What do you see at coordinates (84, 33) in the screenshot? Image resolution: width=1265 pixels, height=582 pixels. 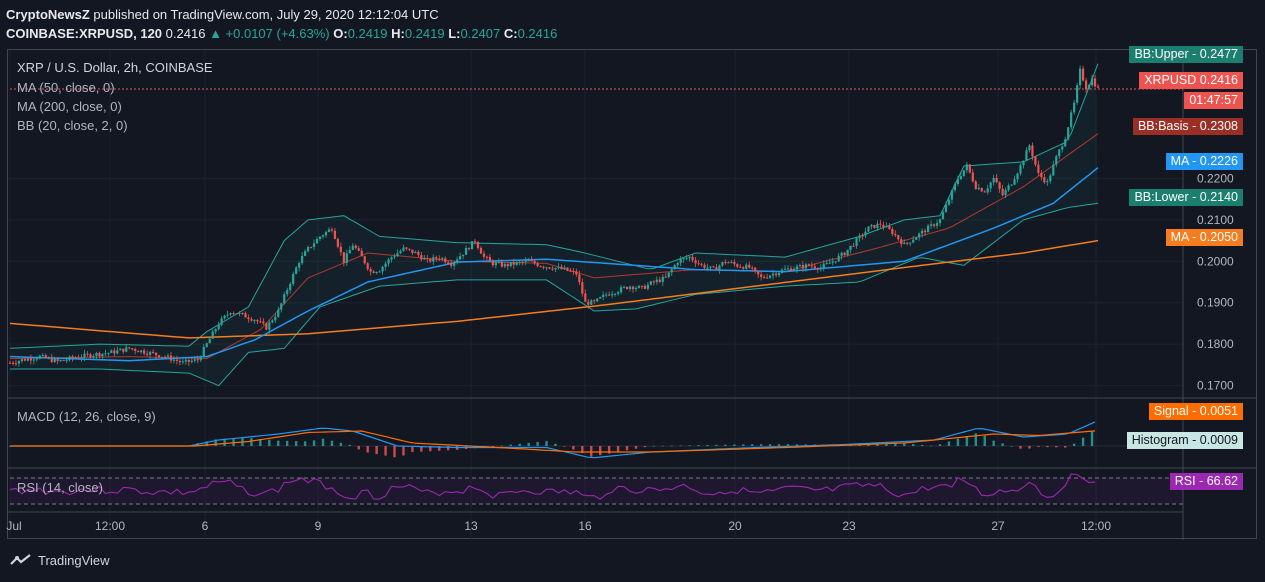 I see `symbol-label: COINBASE:XRPUSD, 120` at bounding box center [84, 33].